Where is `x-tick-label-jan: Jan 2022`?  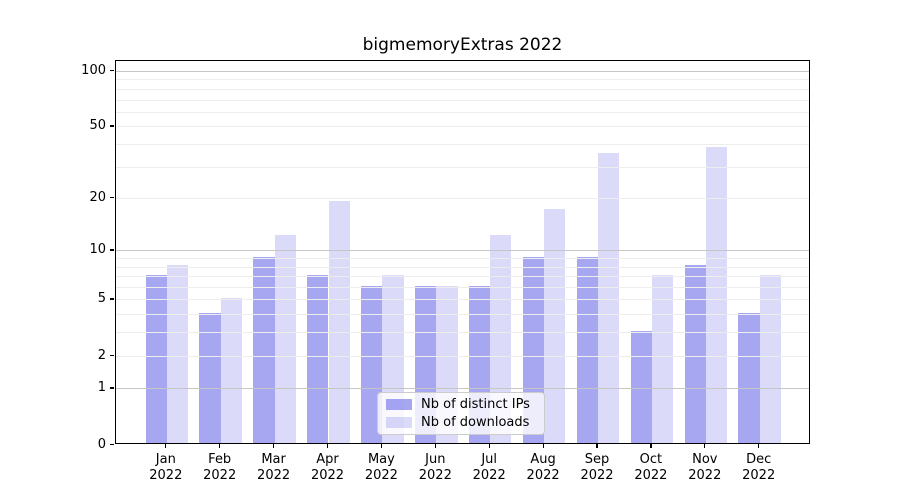 x-tick-label-jan: Jan 2022 is located at coordinates (166, 467).